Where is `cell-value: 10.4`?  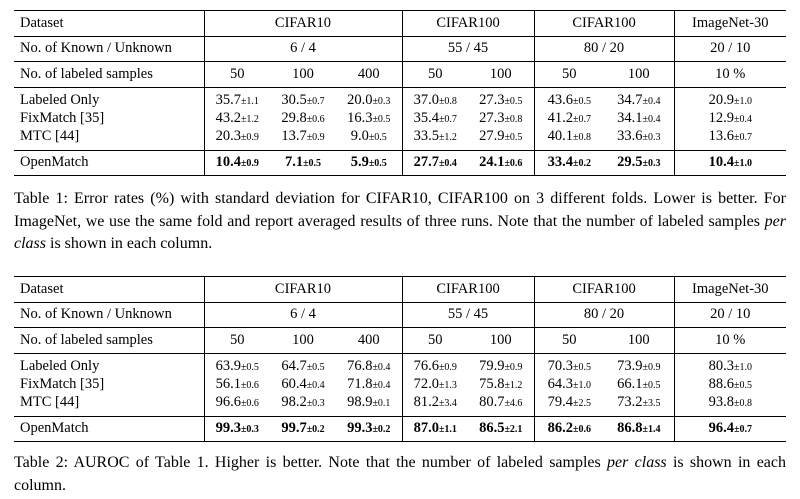 cell-value: 10.4 is located at coordinates (721, 162).